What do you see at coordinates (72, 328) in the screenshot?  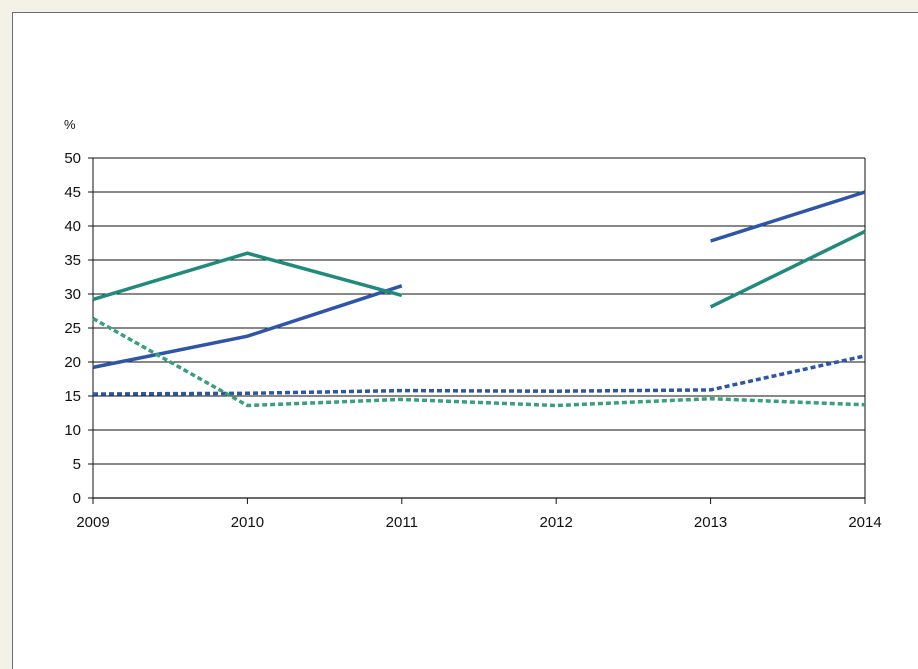 I see `y-tick-label: 25` at bounding box center [72, 328].